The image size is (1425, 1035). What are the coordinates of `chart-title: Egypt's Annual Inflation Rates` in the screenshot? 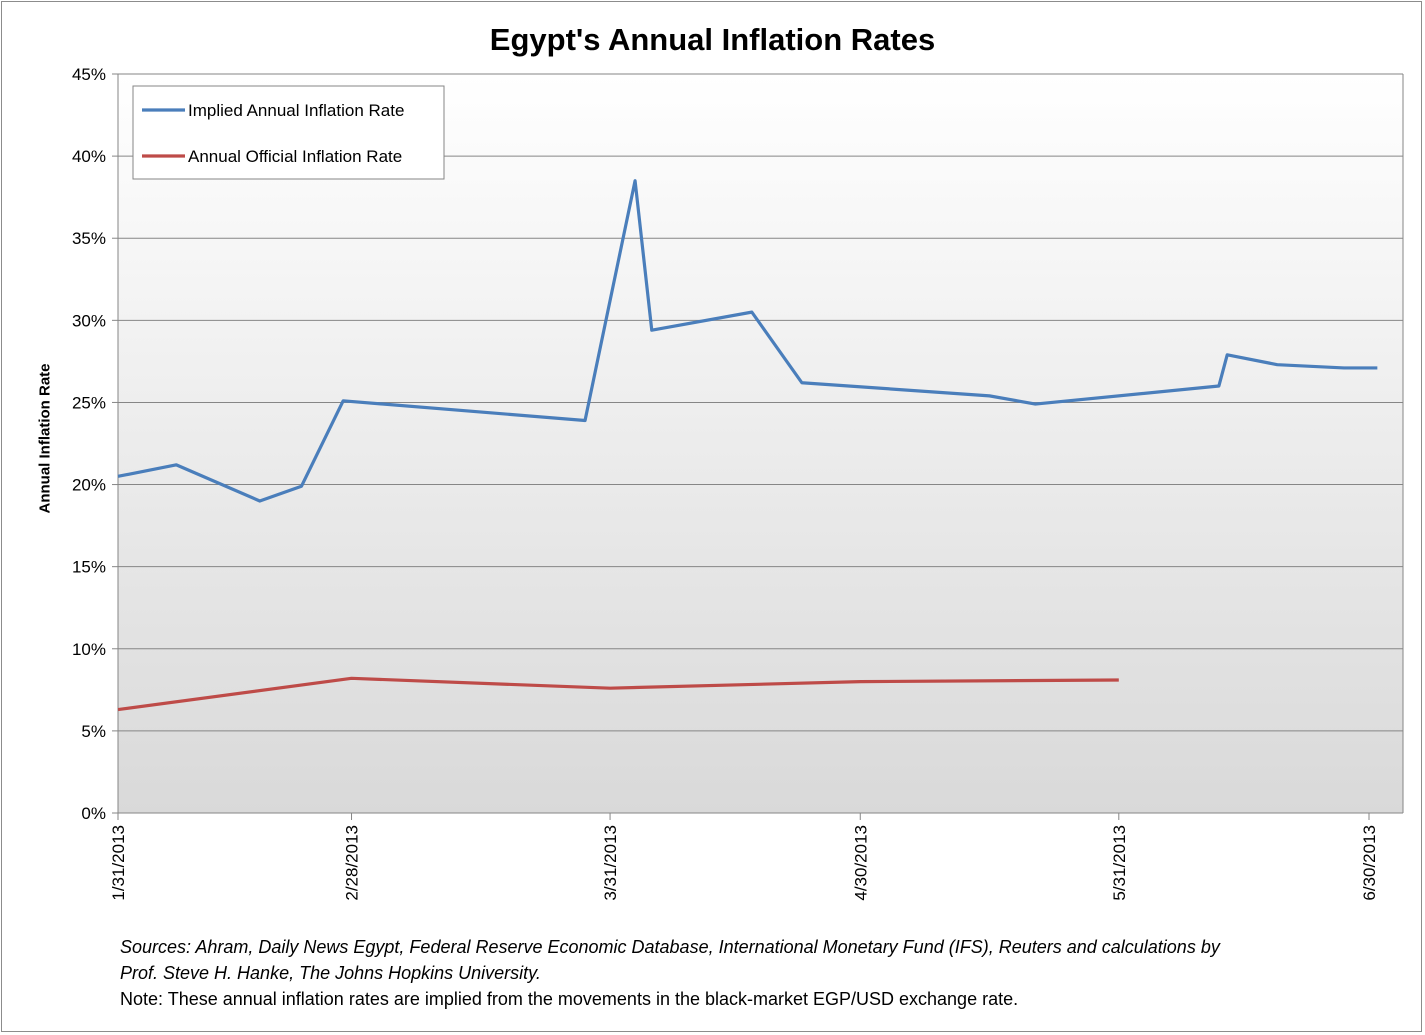 It's located at (712, 39).